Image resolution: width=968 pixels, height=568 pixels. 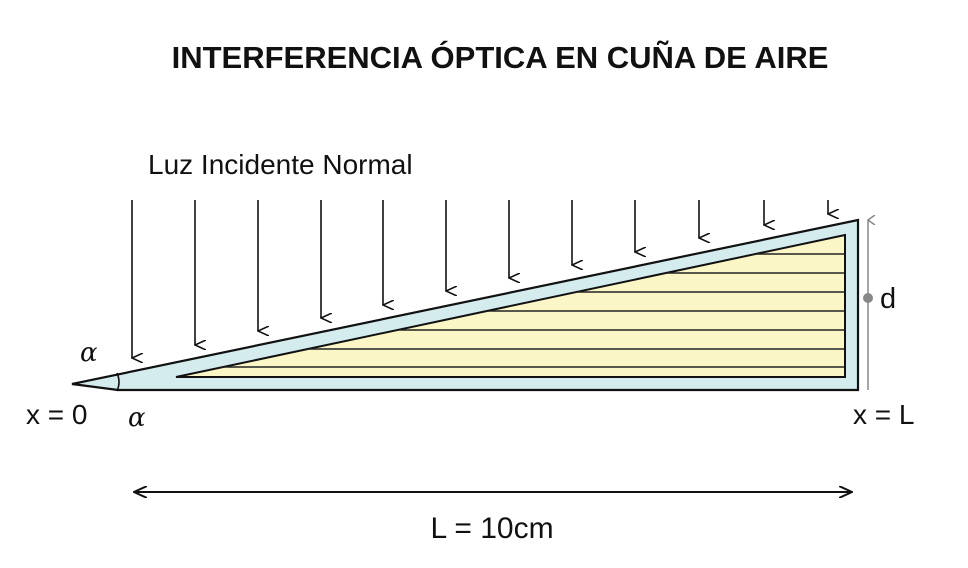 What do you see at coordinates (89, 353) in the screenshot?
I see `angle-label-top: α` at bounding box center [89, 353].